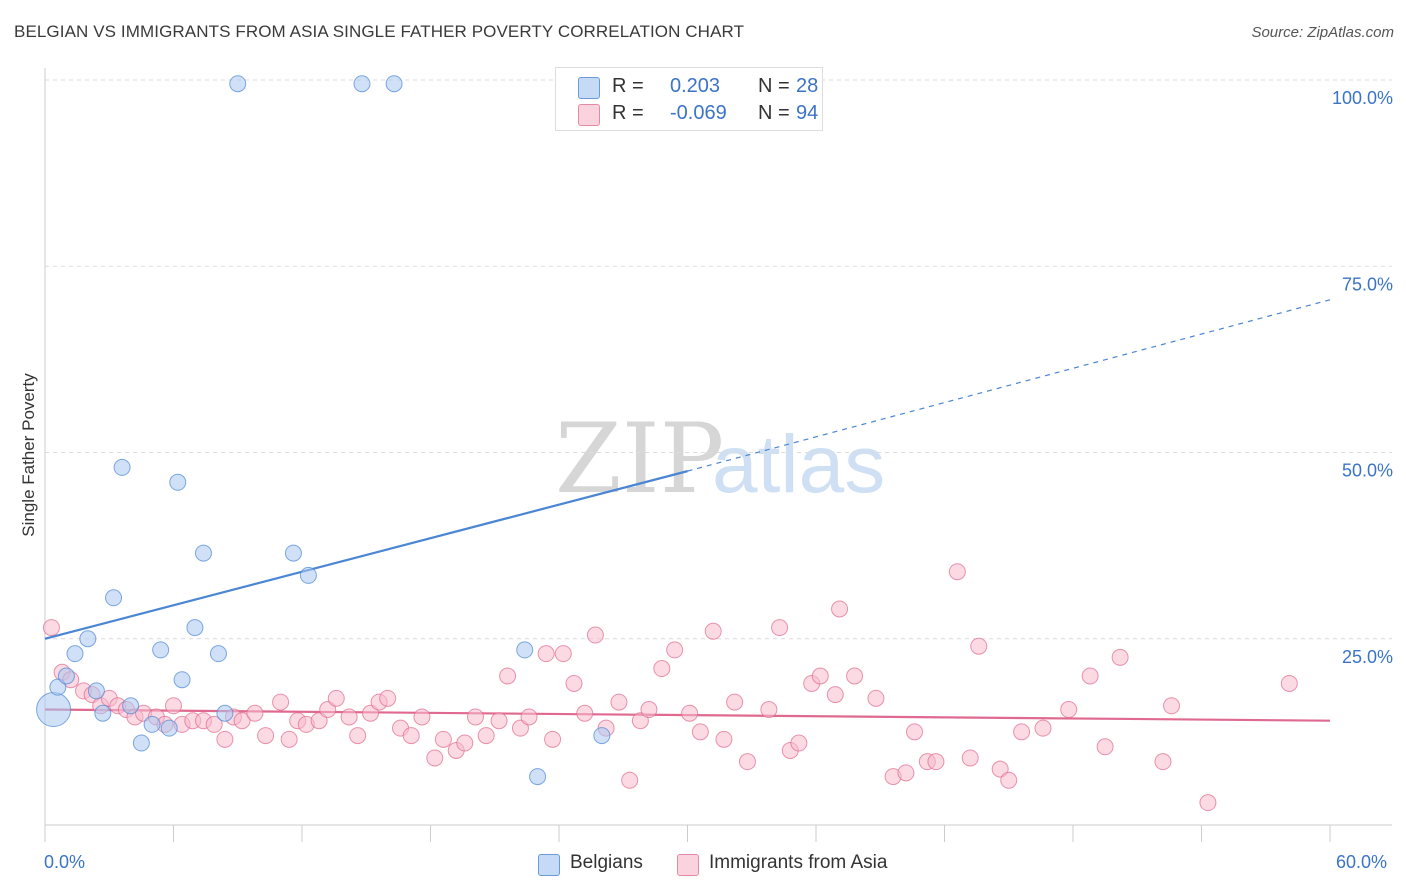 This screenshot has width=1406, height=892. Describe the element at coordinates (798, 464) in the screenshot. I see `watermark-atlas: atlas` at that location.